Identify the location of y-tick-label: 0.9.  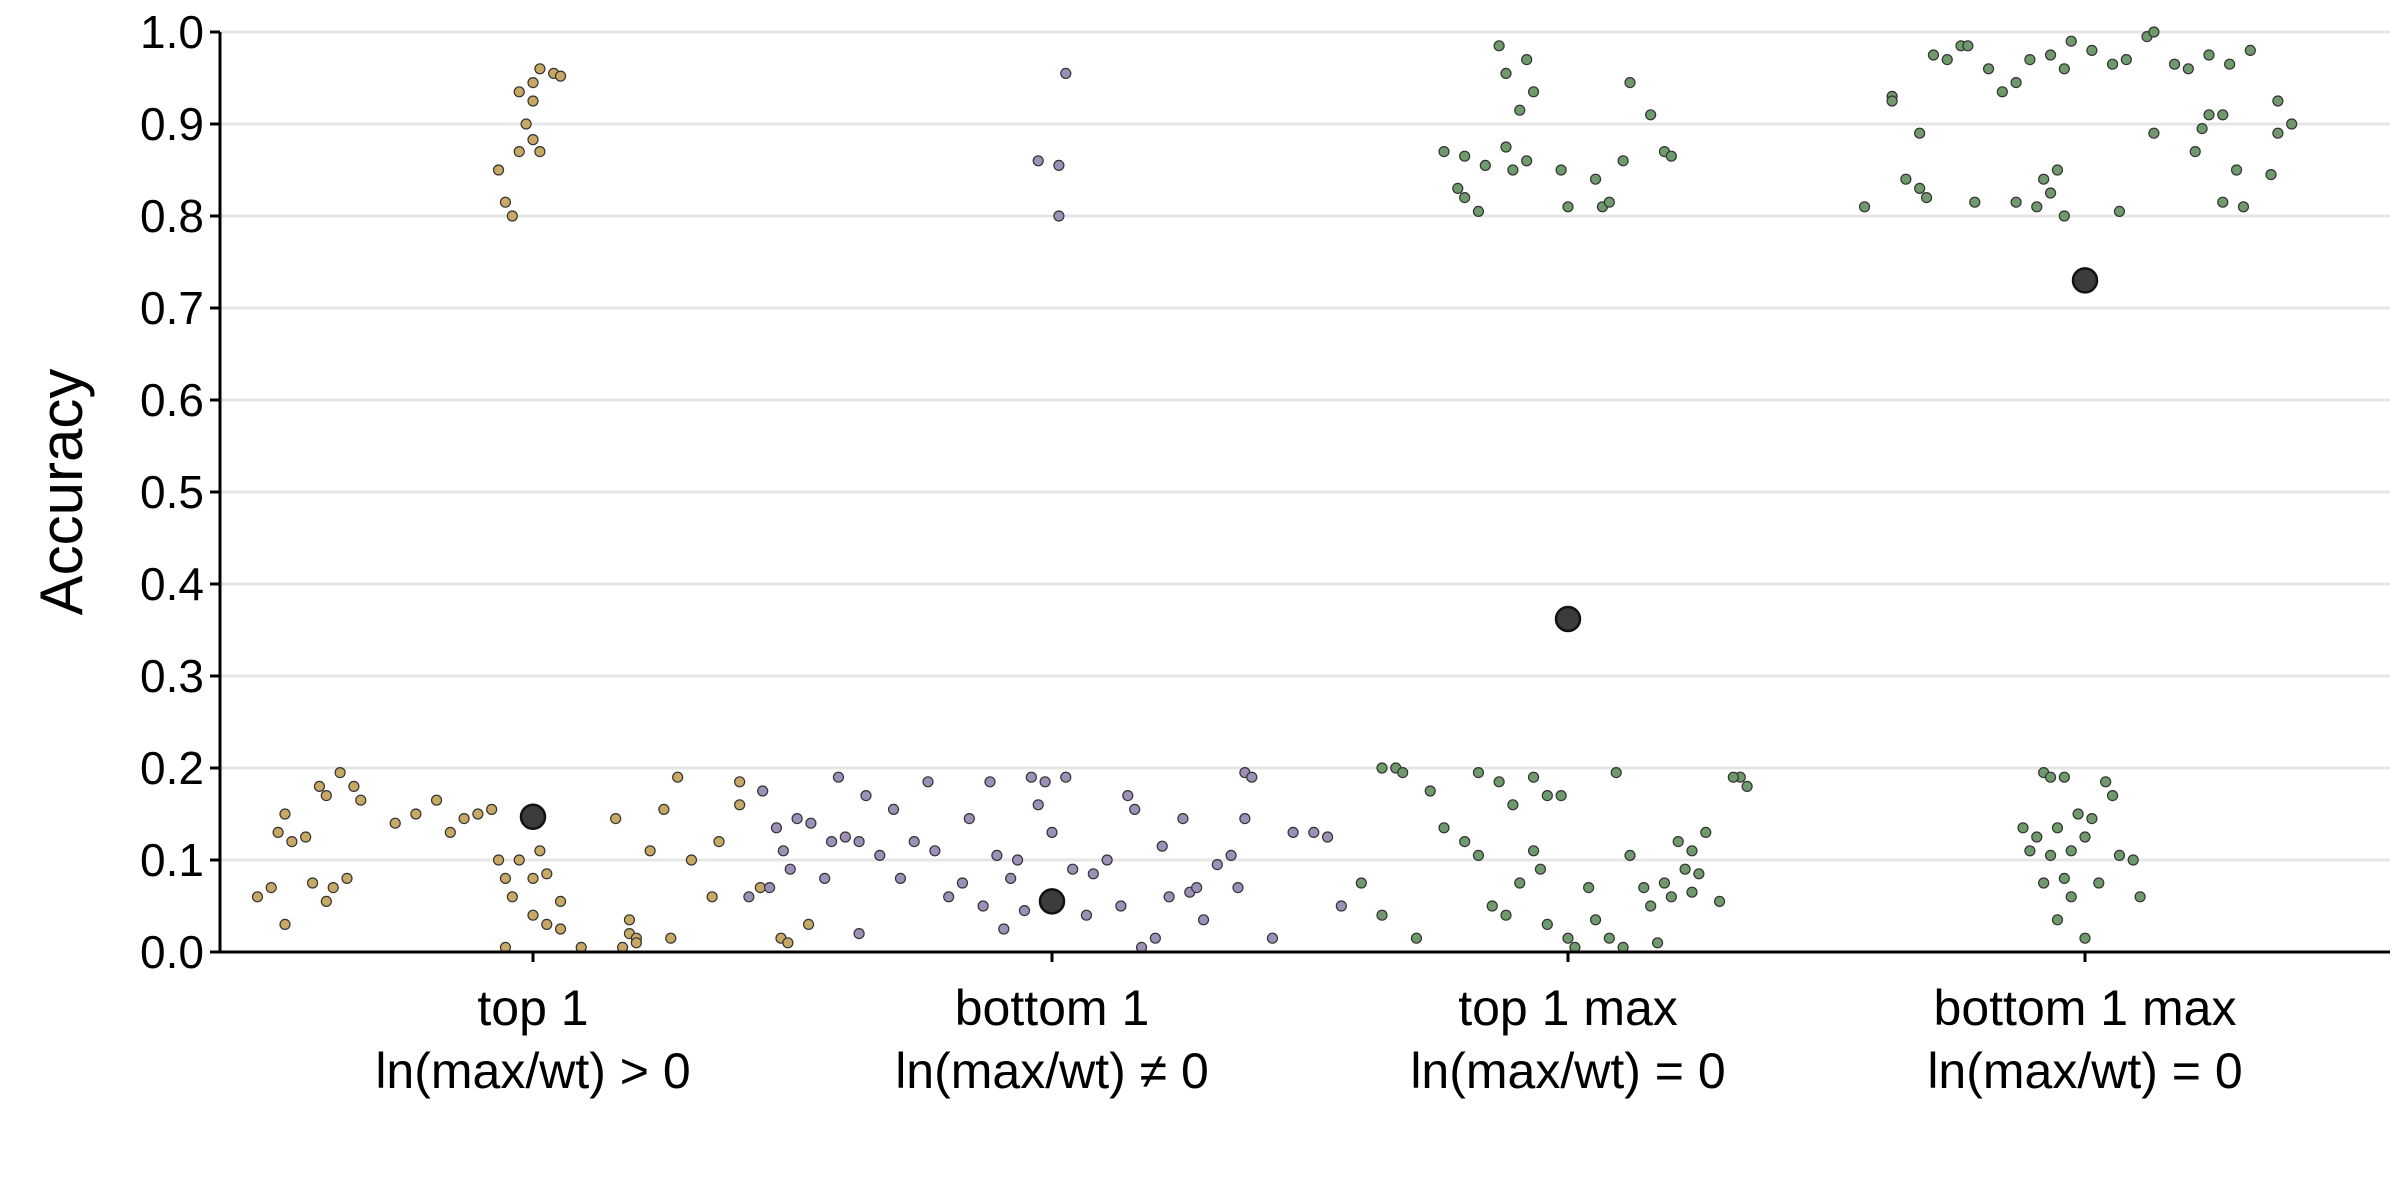
(172, 124).